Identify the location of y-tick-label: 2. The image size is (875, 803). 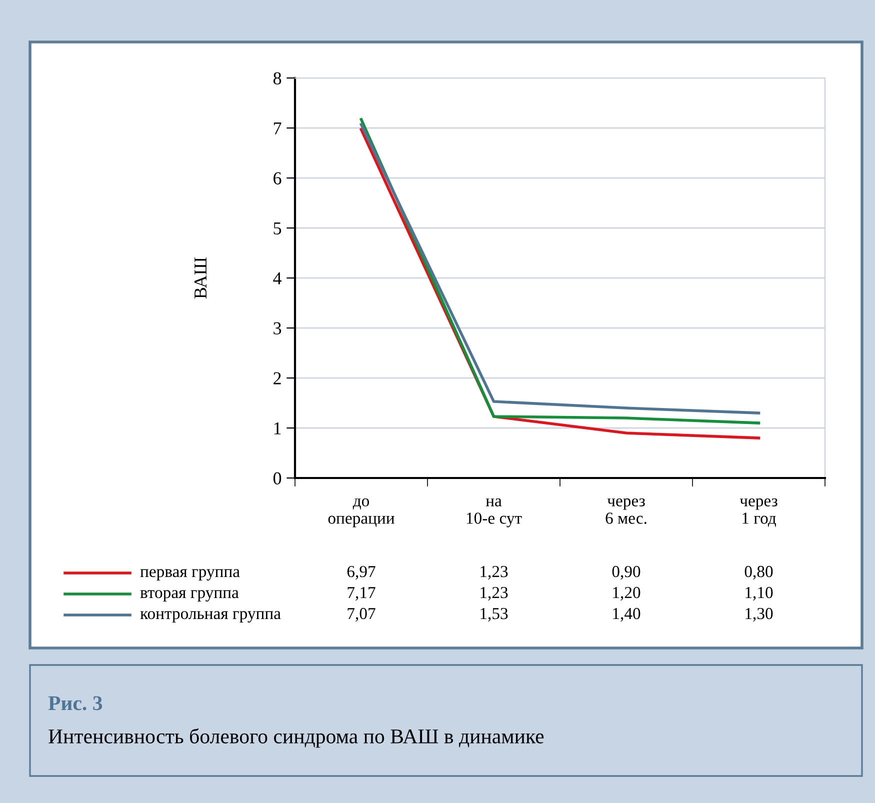
(277, 378).